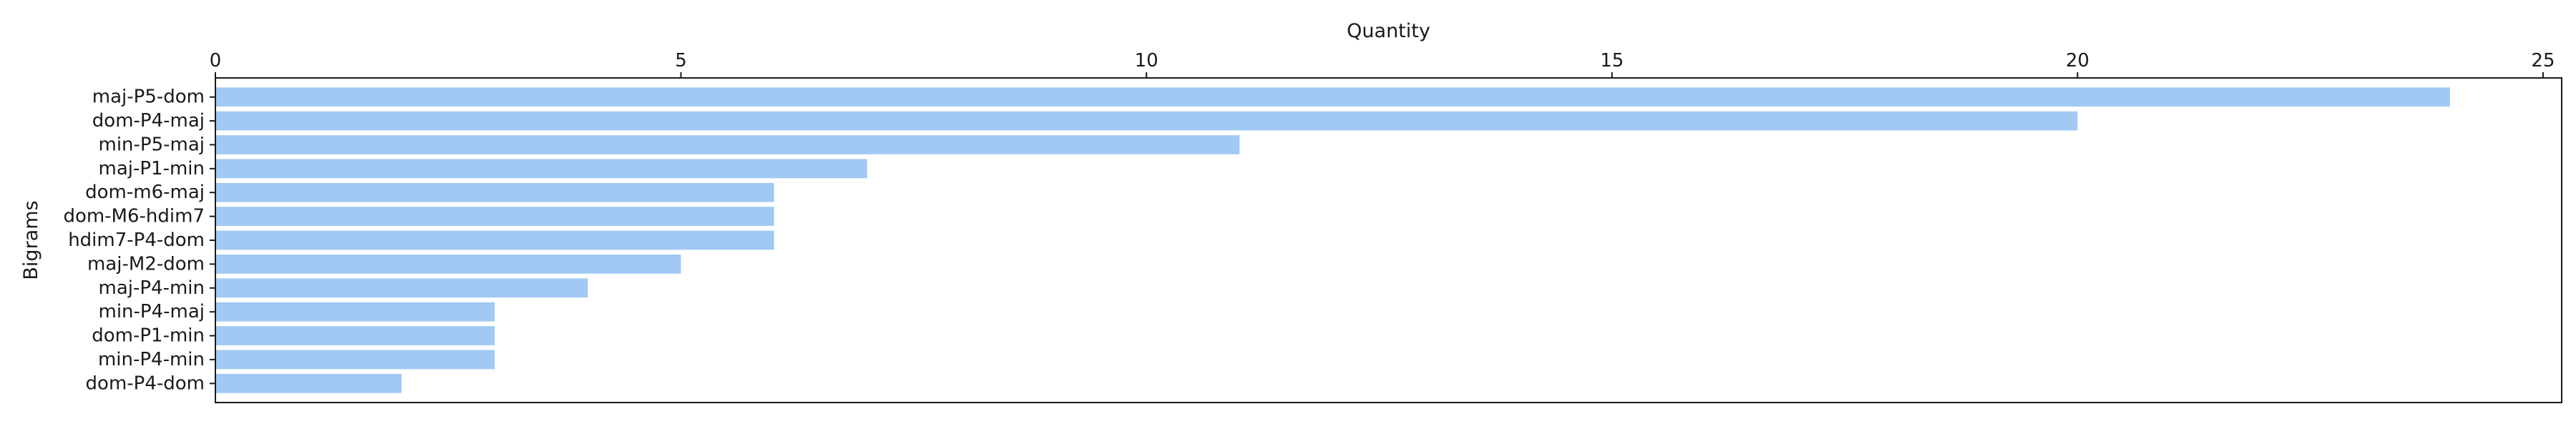 This screenshot has width=2576, height=429. What do you see at coordinates (136, 240) in the screenshot?
I see `y-tick-label: hdim7-P4-dom` at bounding box center [136, 240].